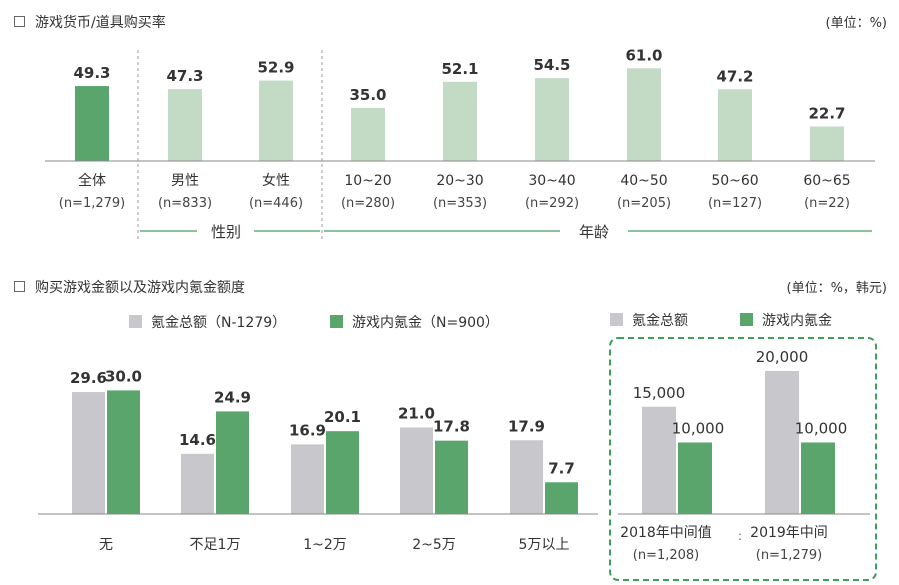  Describe the element at coordinates (644, 203) in the screenshot. I see `sample-size-label: (n=205)` at that location.